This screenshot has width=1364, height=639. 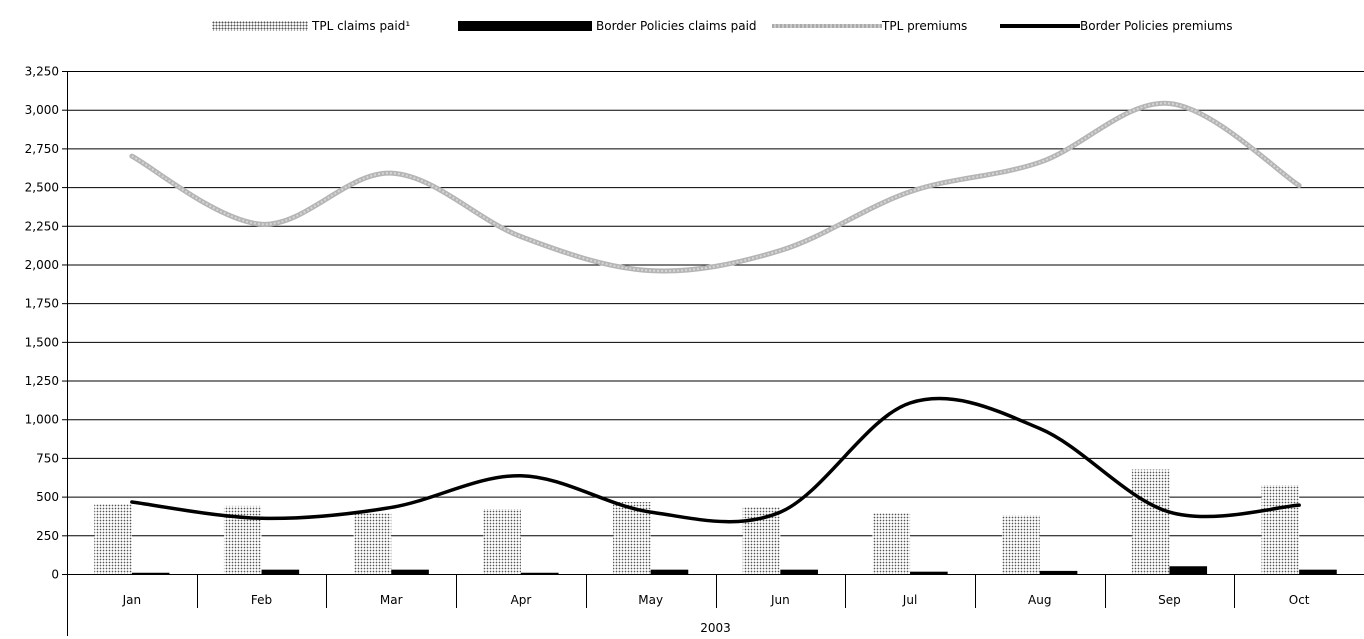 I want to click on x-tick-label: Feb, so click(x=261, y=600).